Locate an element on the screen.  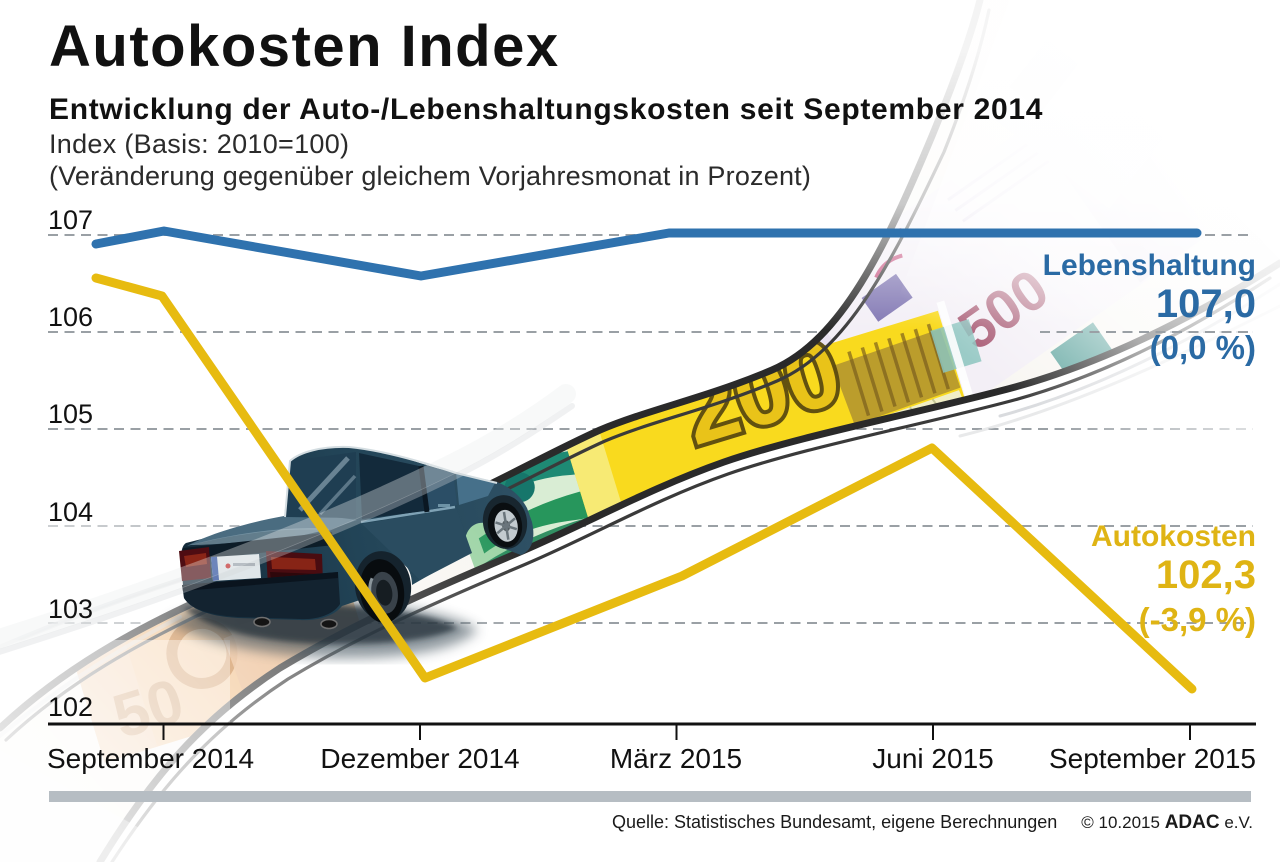
svg-text: Autokosten Index is located at coordinates (304, 46).